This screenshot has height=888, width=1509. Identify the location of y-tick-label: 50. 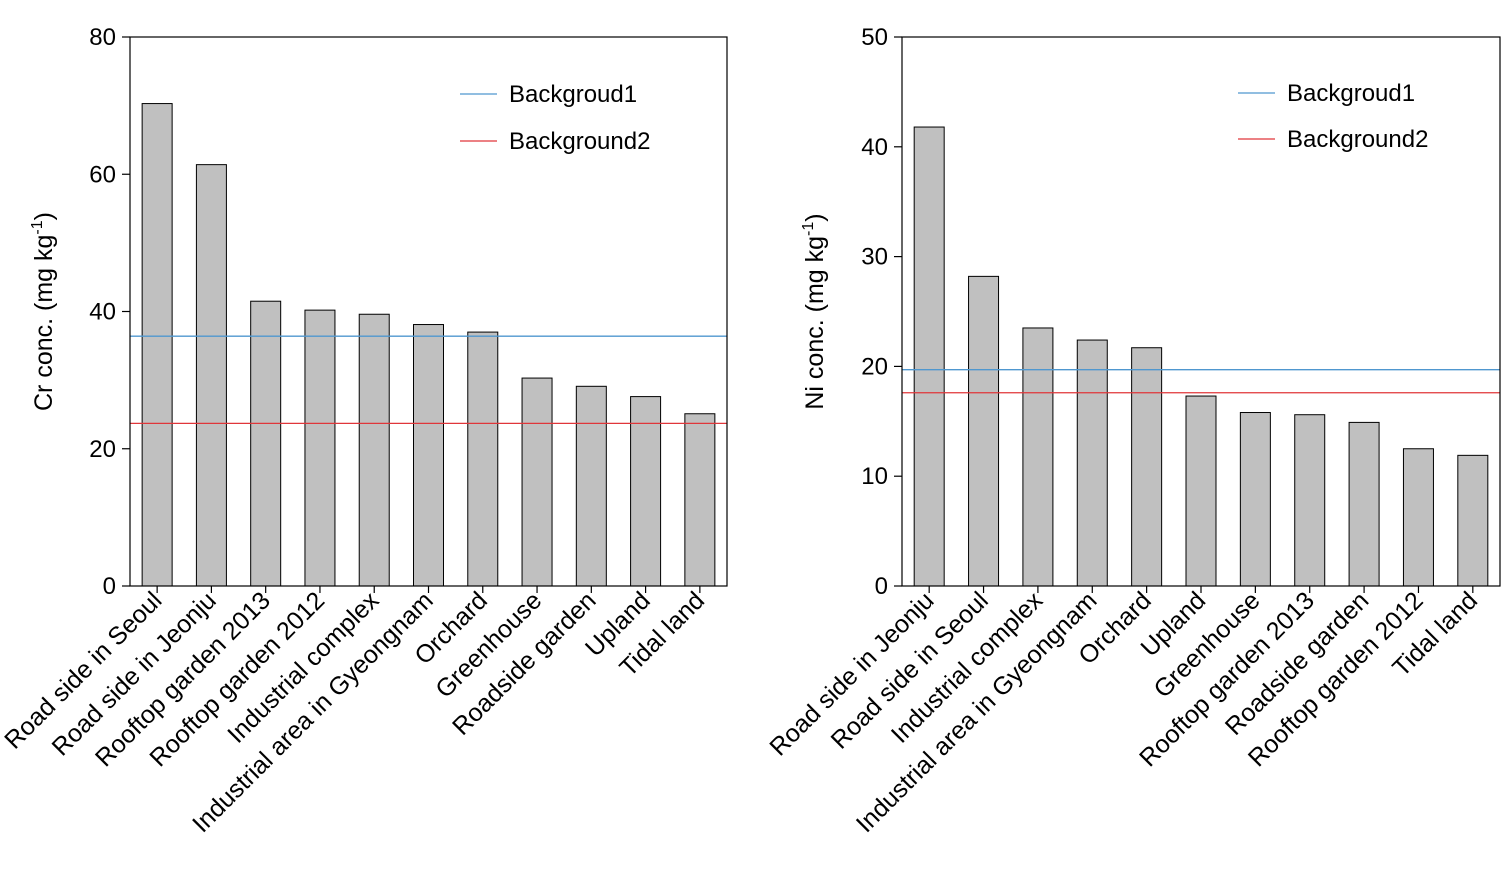
(874, 37).